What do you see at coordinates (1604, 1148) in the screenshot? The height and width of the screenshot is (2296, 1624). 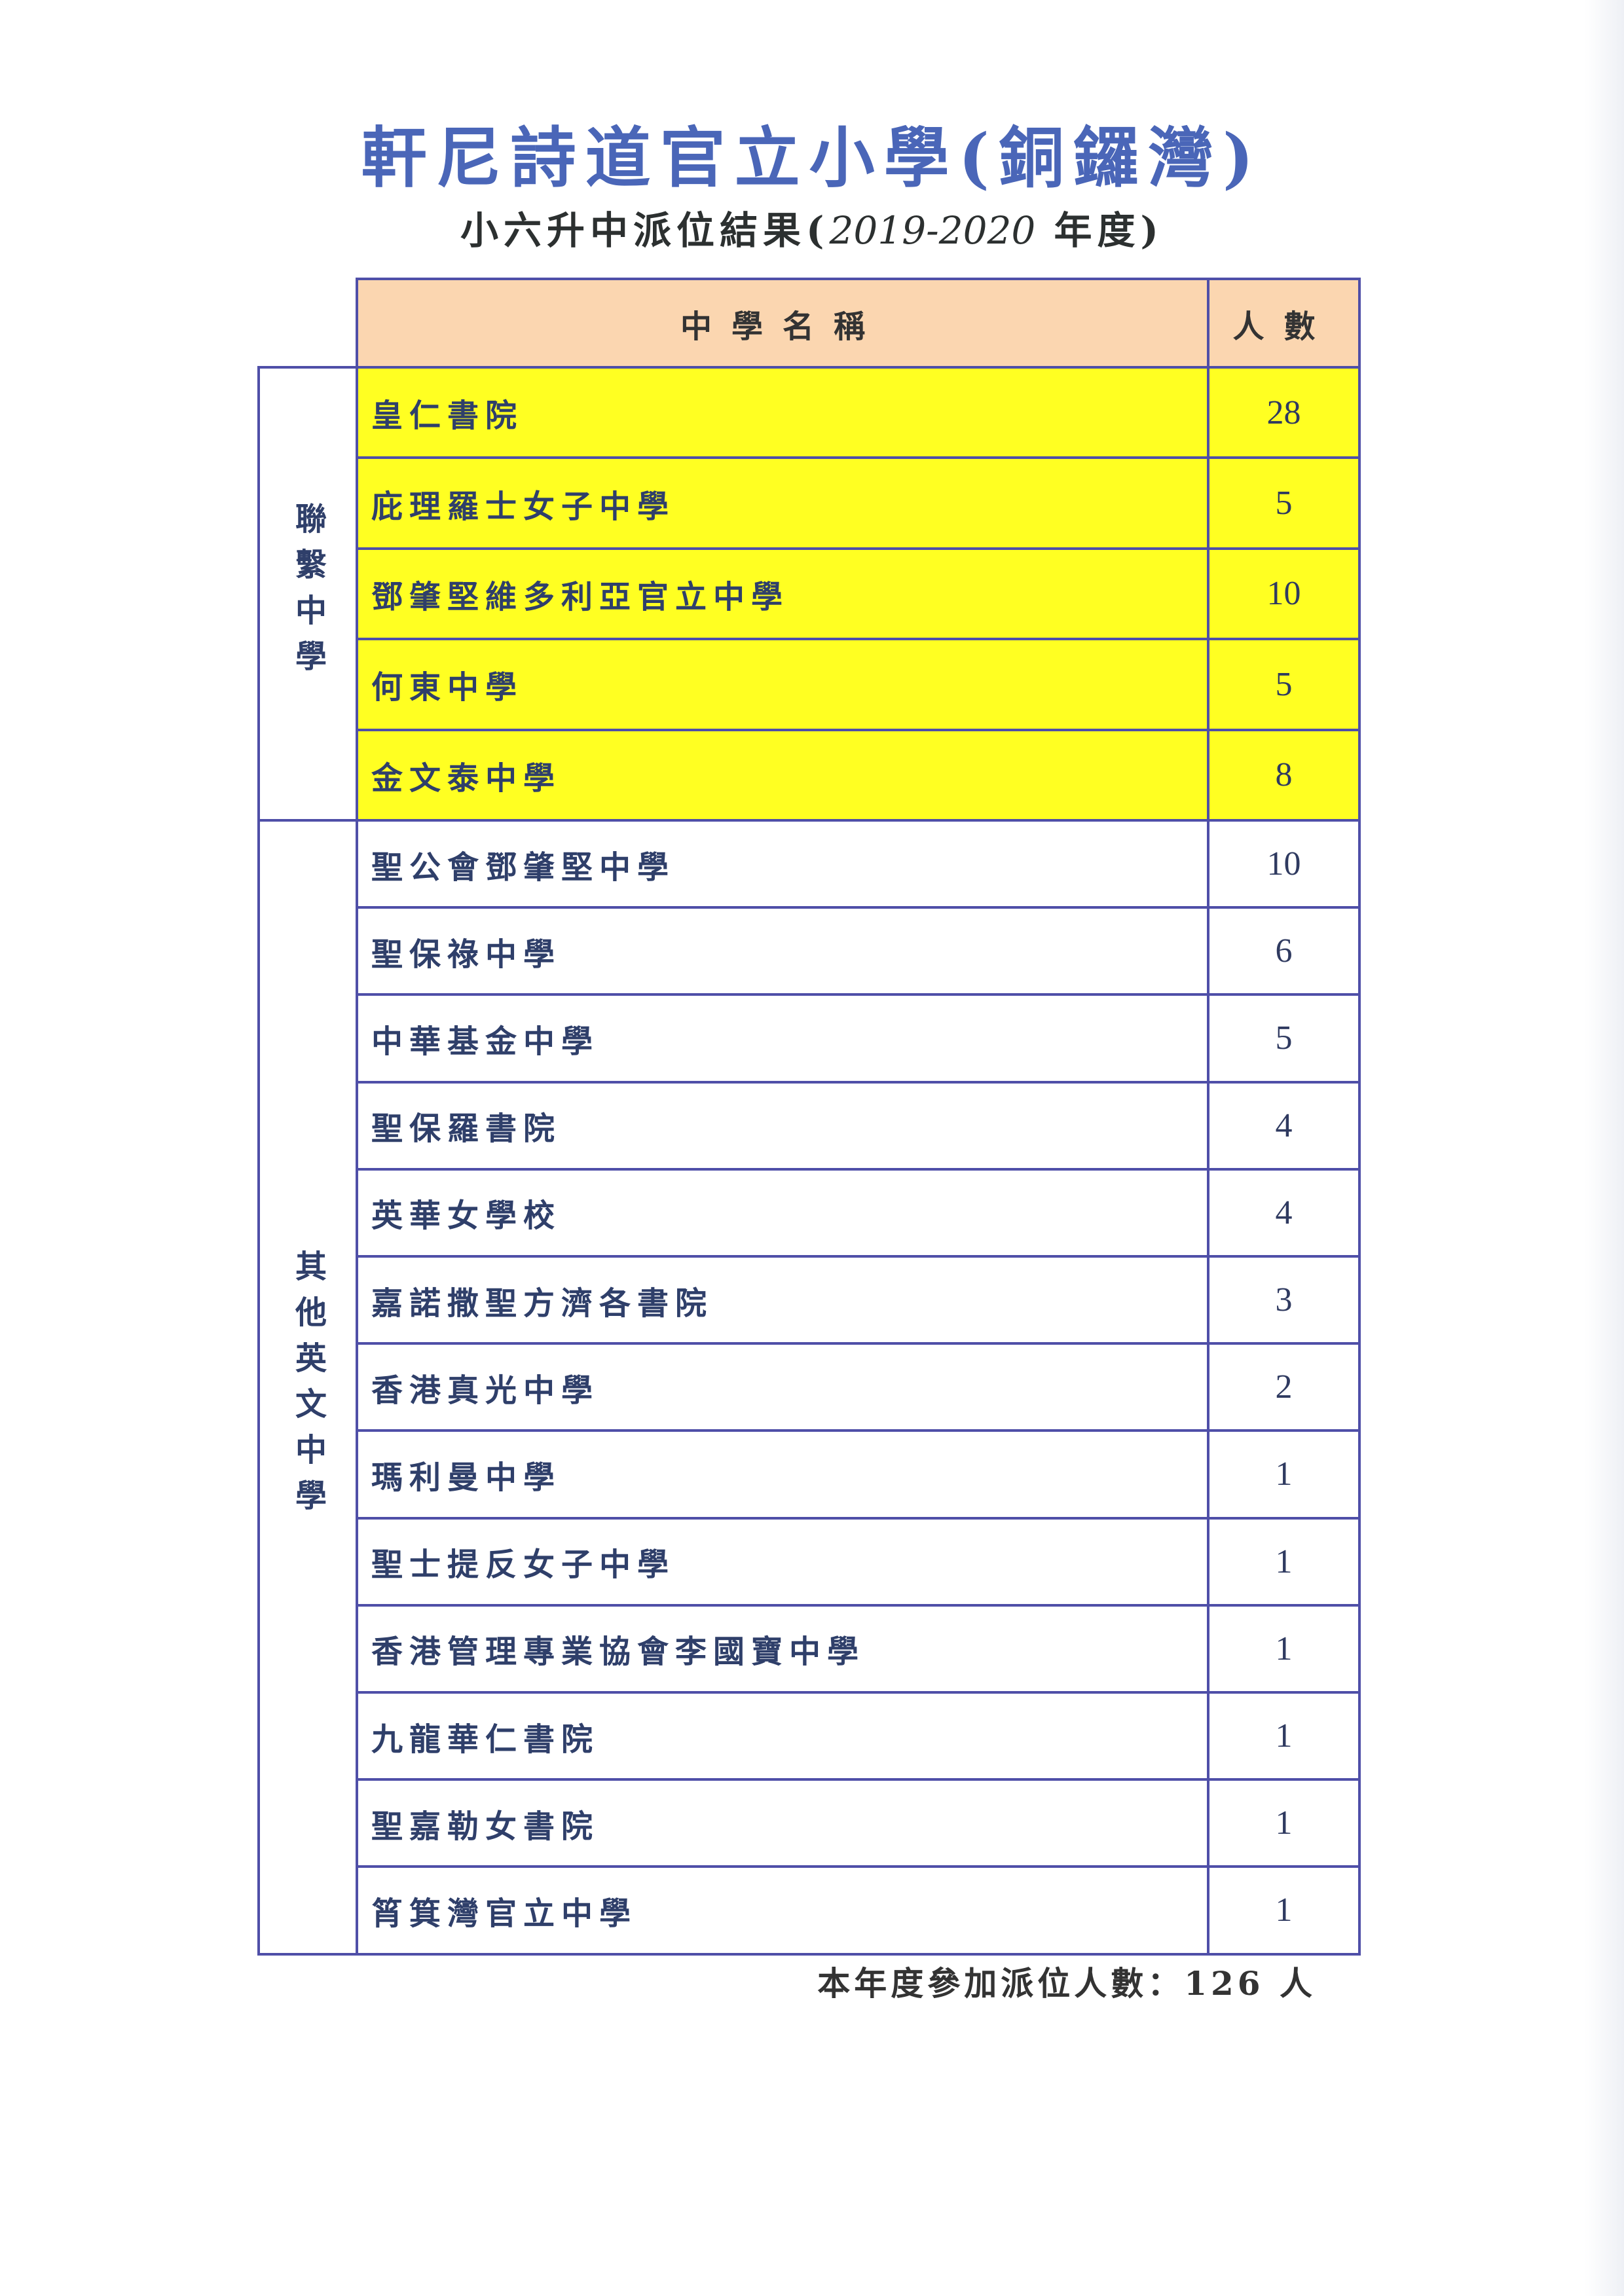 I see `scan-edge` at bounding box center [1604, 1148].